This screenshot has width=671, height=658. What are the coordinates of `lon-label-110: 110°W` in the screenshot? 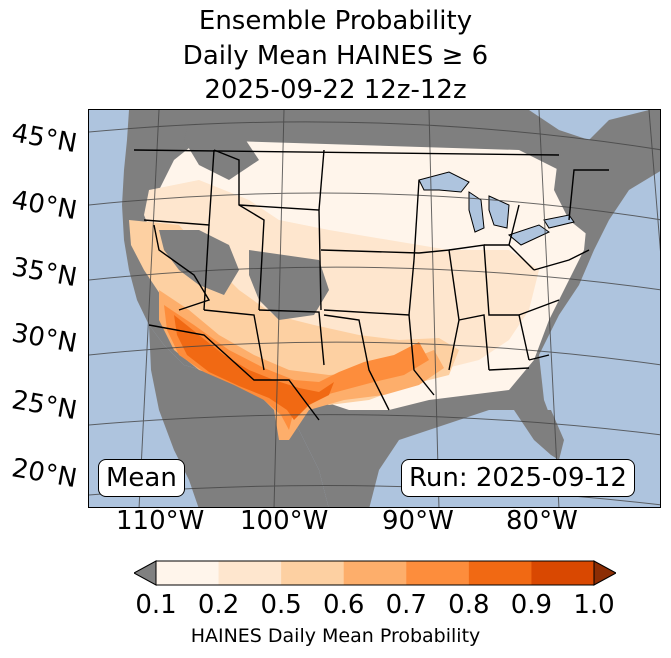 It's located at (160, 521).